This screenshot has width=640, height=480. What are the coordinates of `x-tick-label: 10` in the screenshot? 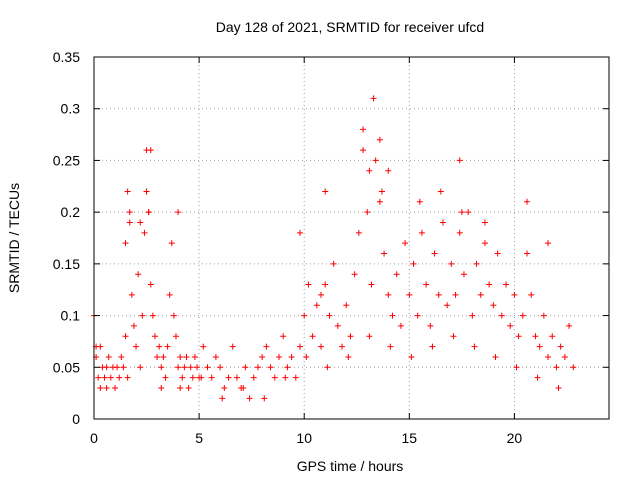 It's located at (304, 438).